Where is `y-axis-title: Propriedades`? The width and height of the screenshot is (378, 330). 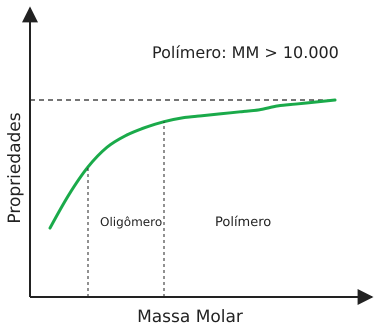 y-axis-title: Propriedades is located at coordinates (15, 168).